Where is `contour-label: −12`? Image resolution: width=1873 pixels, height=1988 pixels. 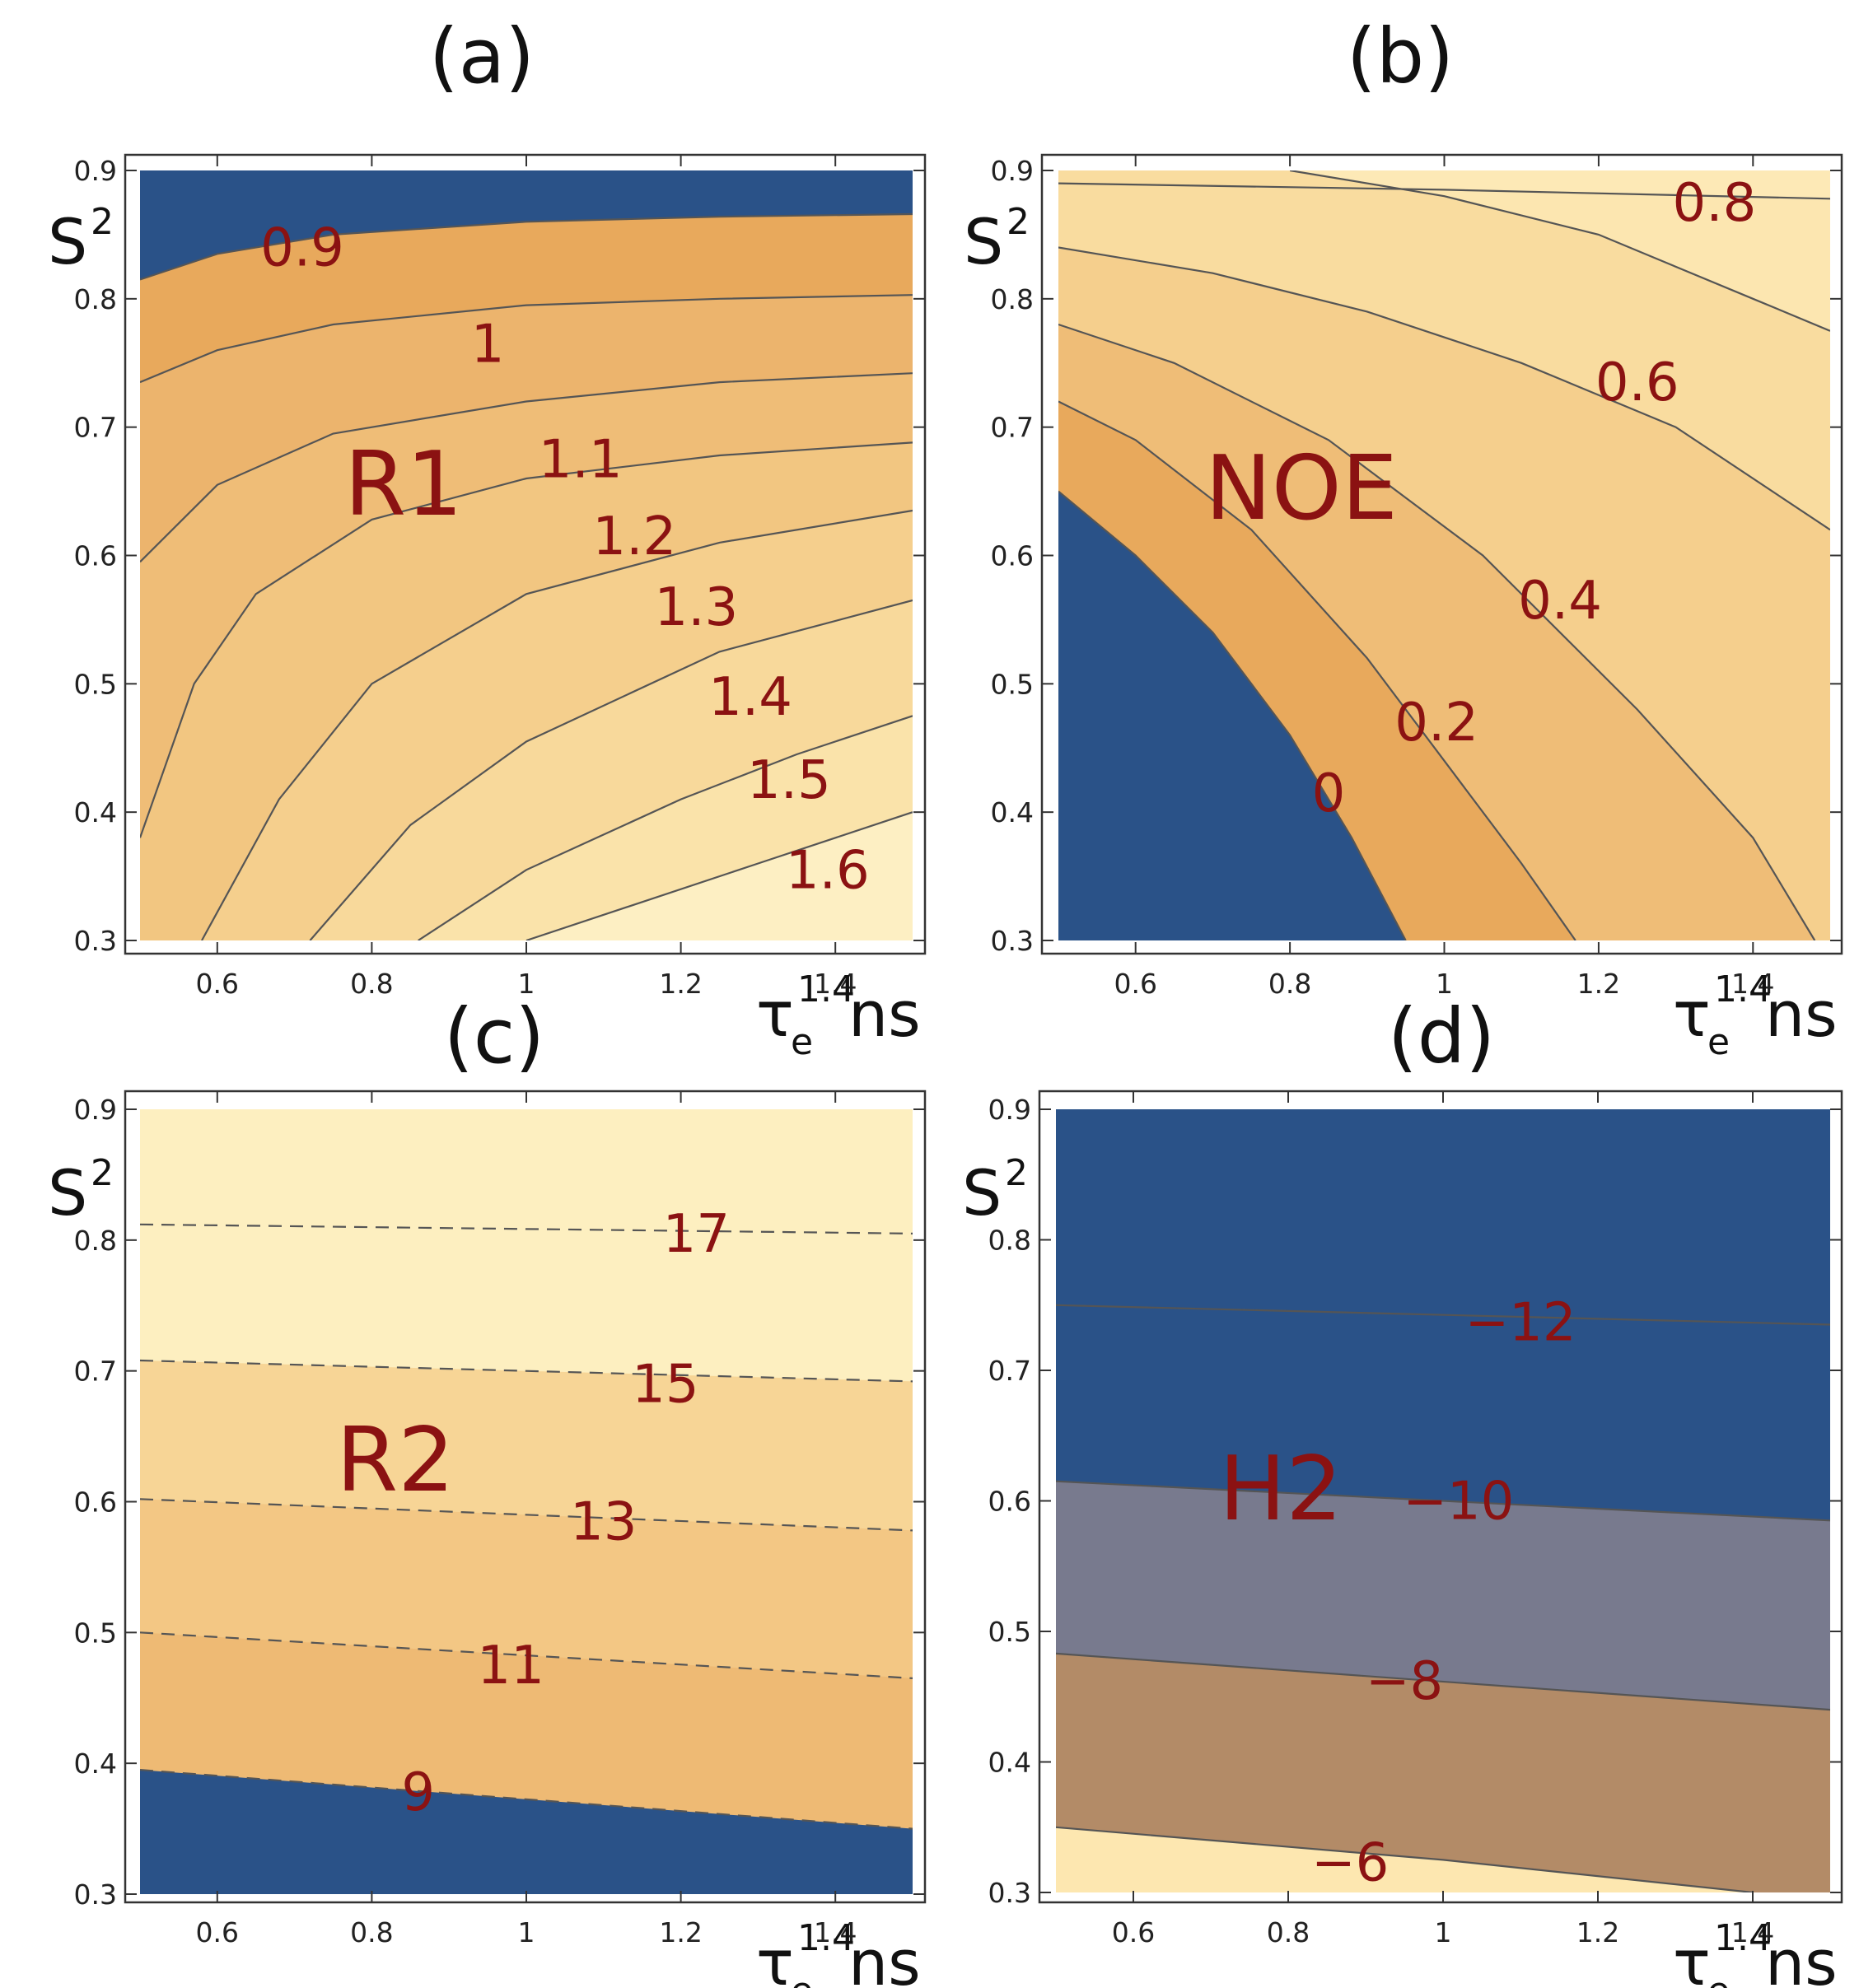 contour-label: −12 is located at coordinates (1520, 1322).